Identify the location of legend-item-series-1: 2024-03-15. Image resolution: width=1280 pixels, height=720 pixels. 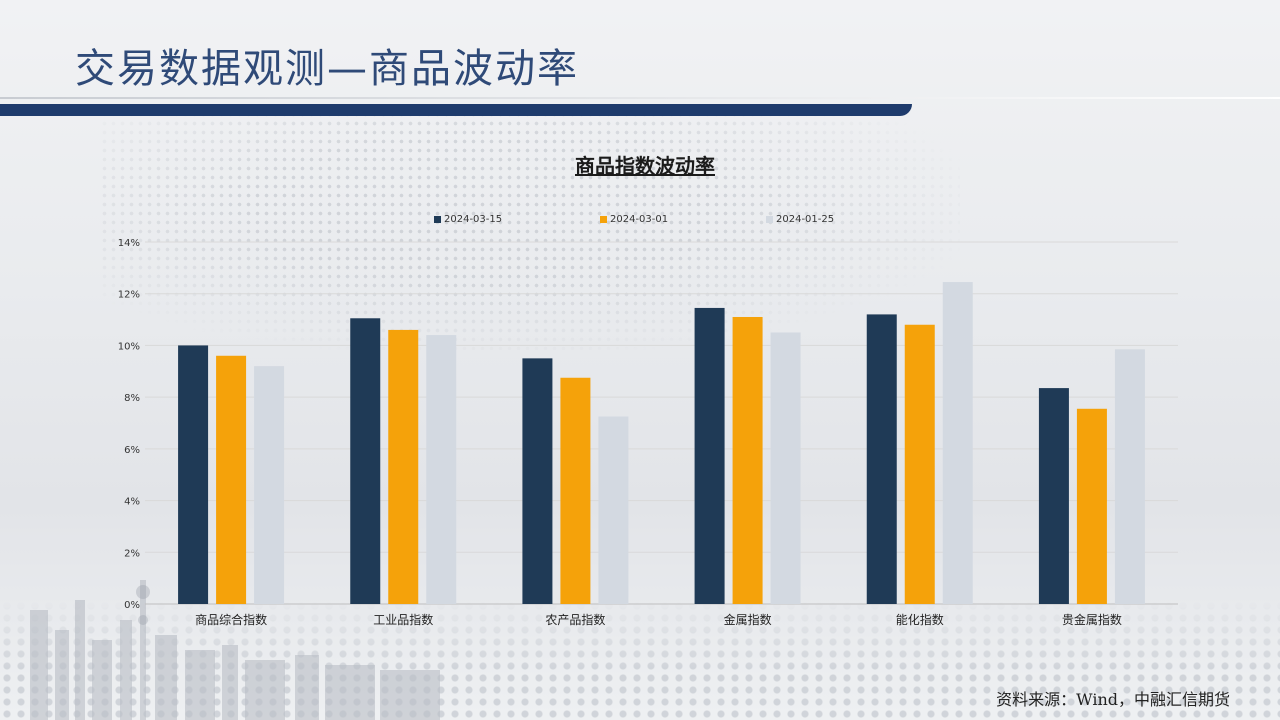
(468, 219).